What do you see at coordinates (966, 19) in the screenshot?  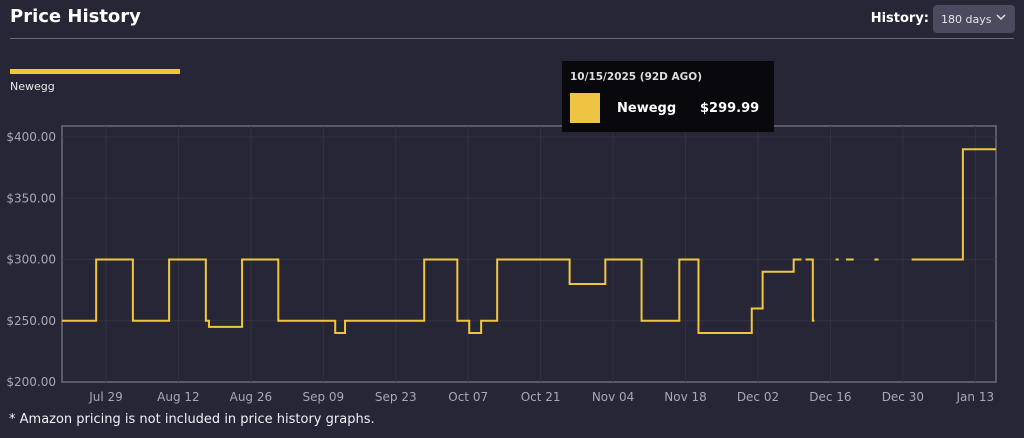 I see `history-select-value: 180 days` at bounding box center [966, 19].